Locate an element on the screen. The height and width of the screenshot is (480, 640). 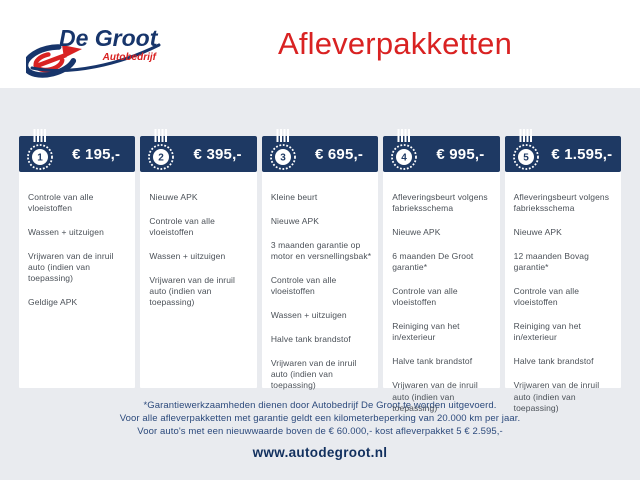
package-price: € 395,- is located at coordinates (217, 154).